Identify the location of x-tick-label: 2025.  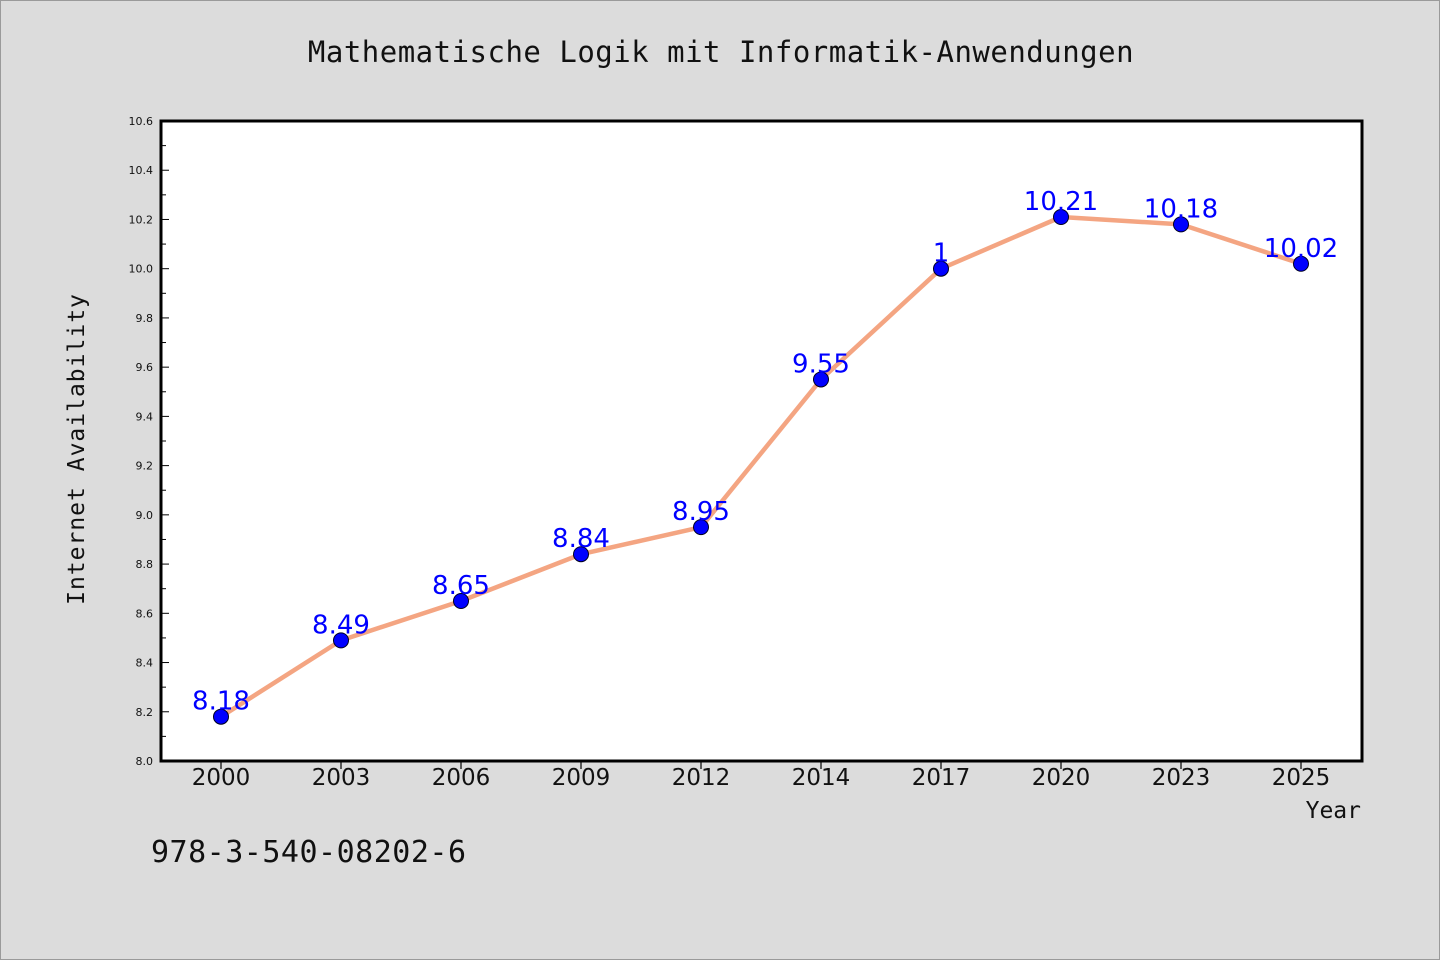
(1301, 778).